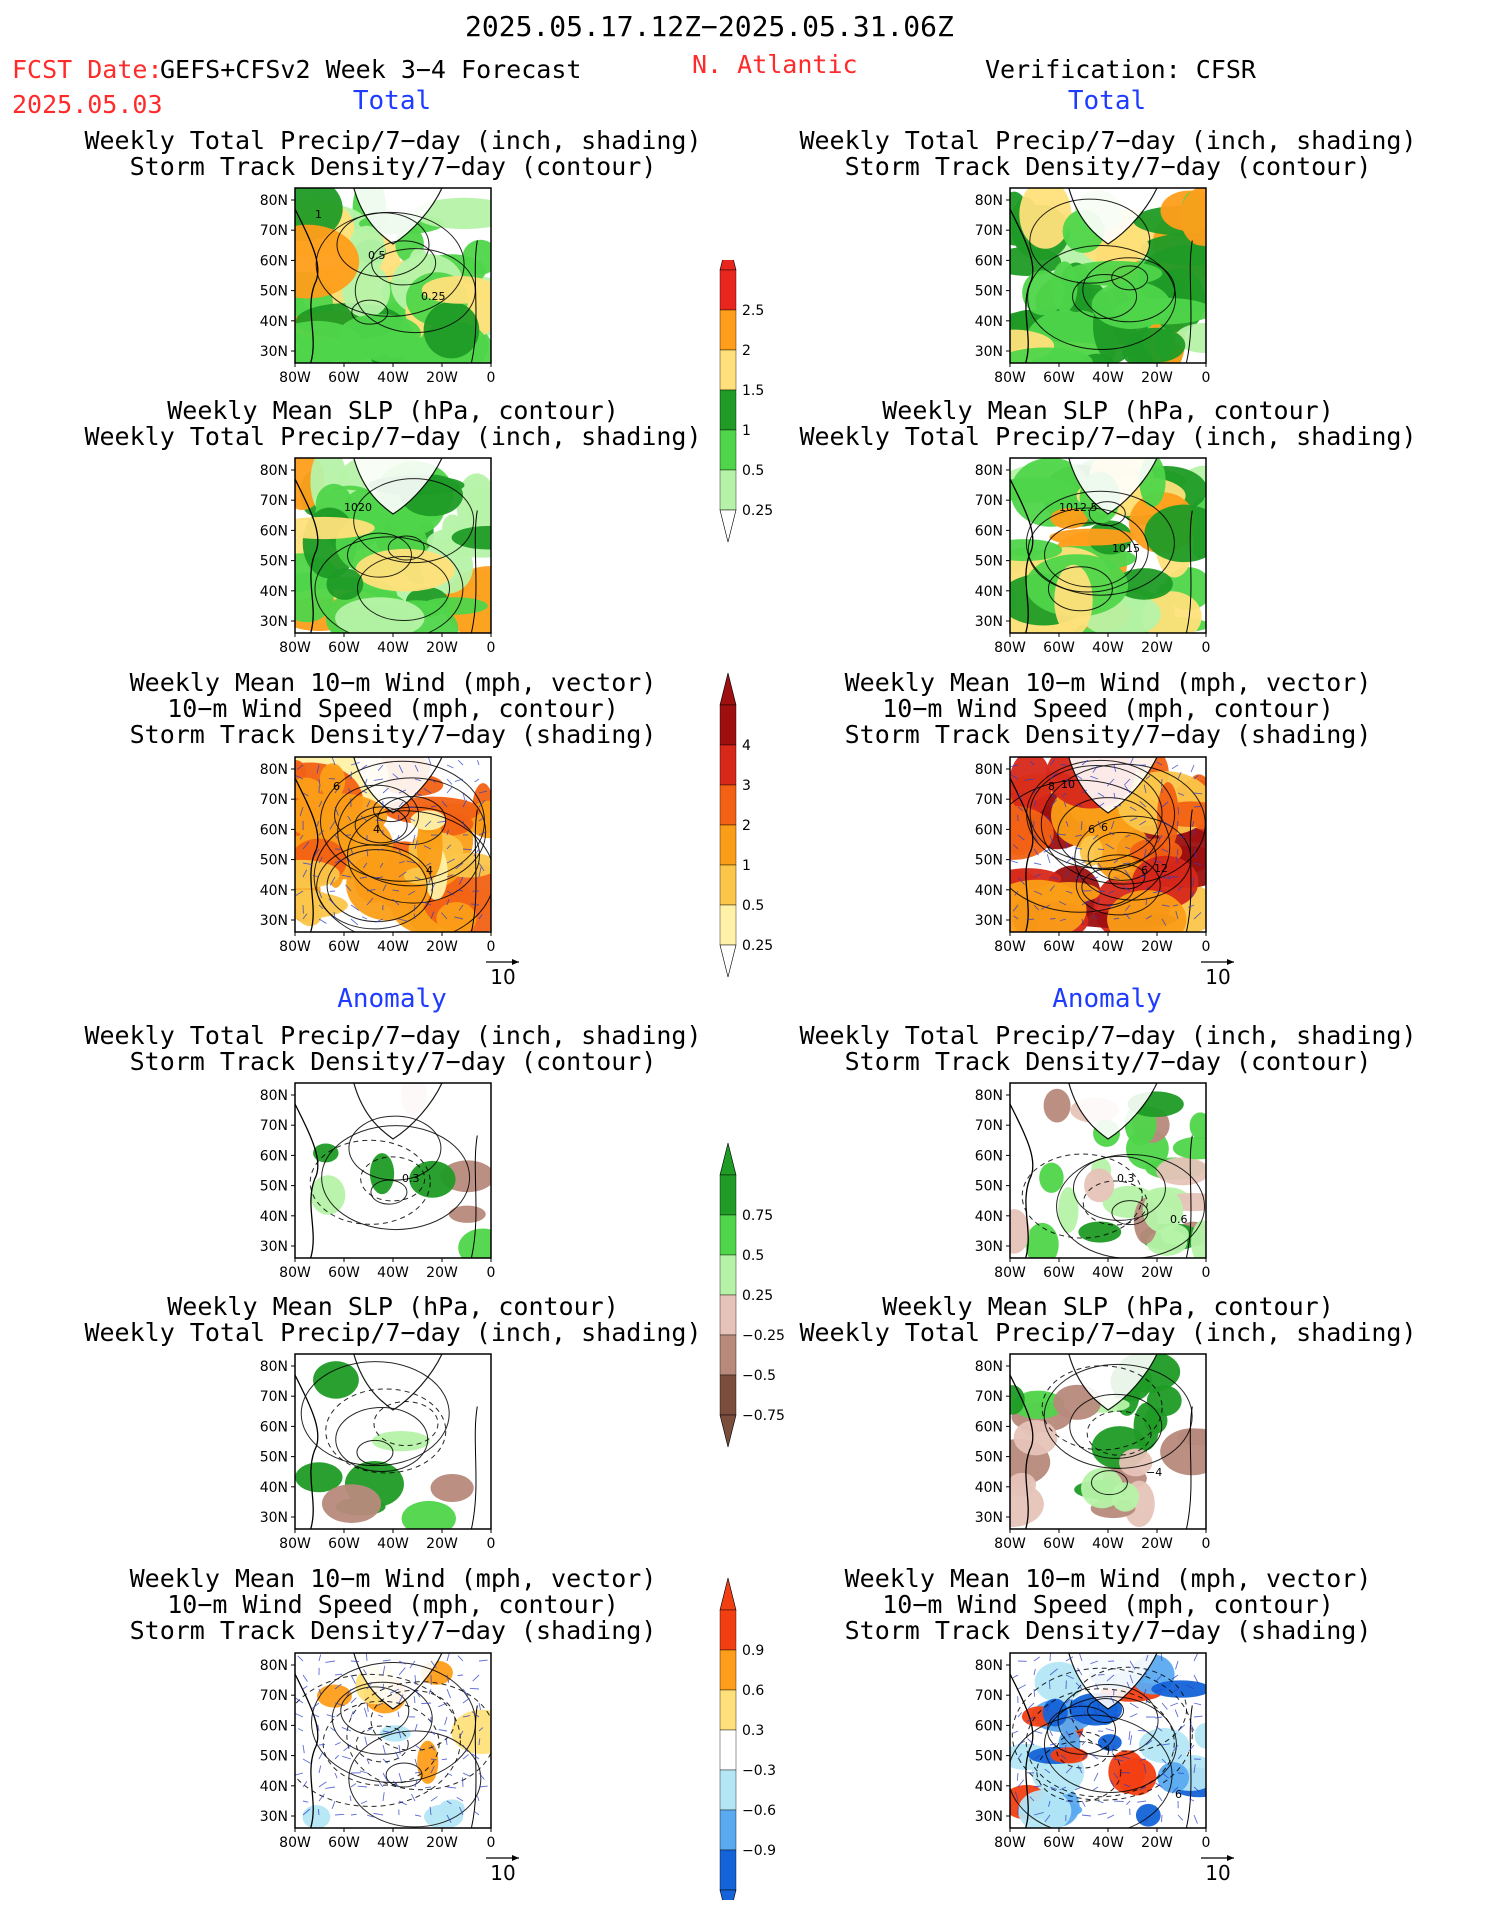  Describe the element at coordinates (377, 255) in the screenshot. I see `contour-label: 0.5` at that location.